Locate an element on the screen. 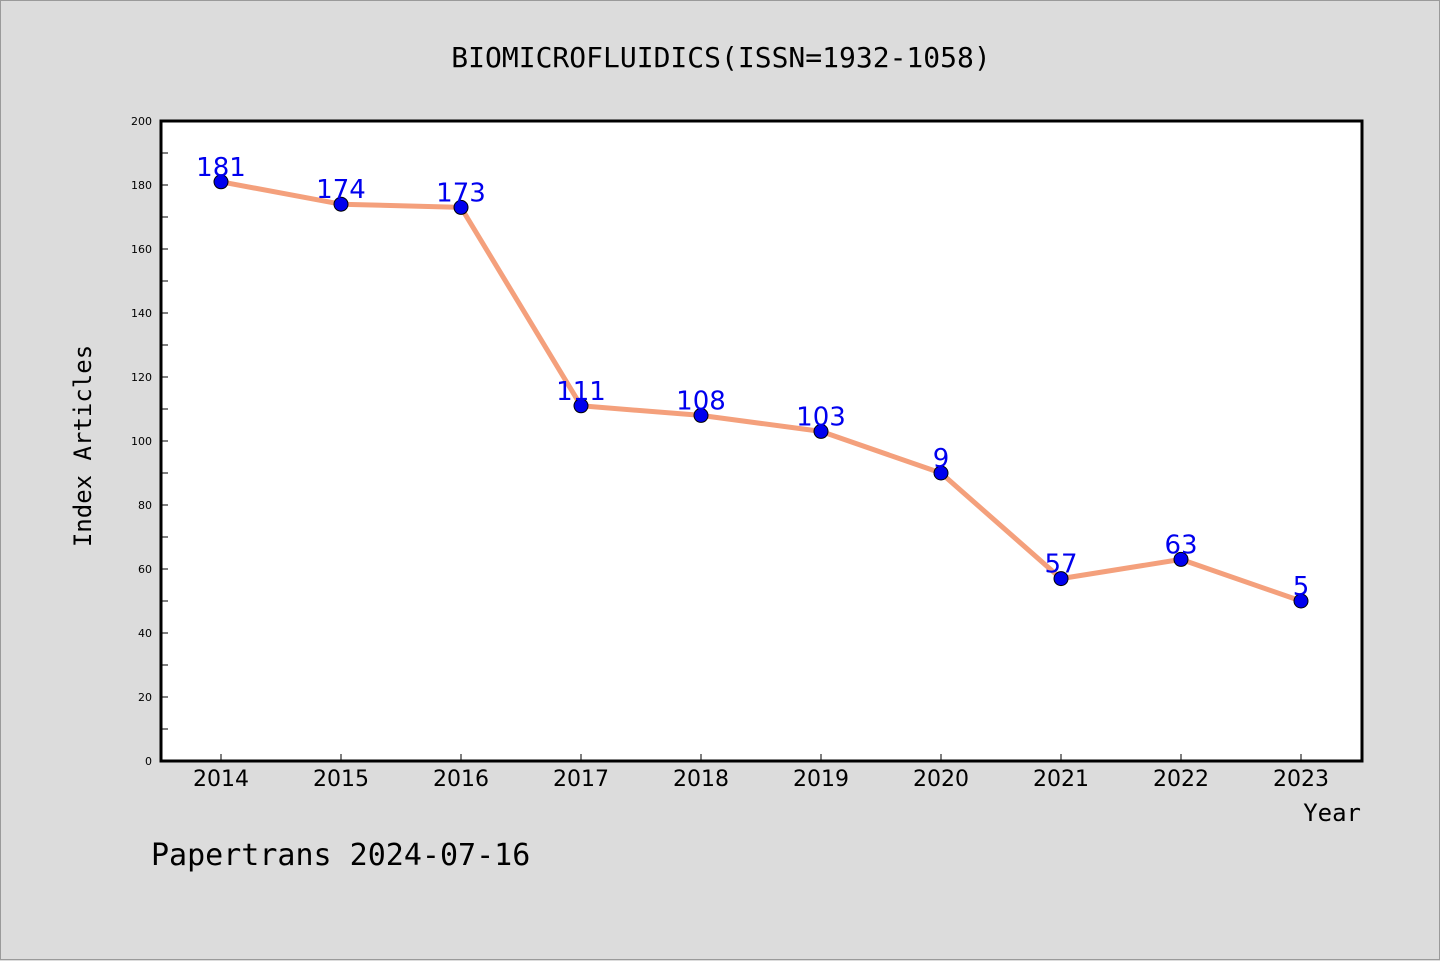 This screenshot has height=961, width=1440. data-label: 5 is located at coordinates (1301, 587).